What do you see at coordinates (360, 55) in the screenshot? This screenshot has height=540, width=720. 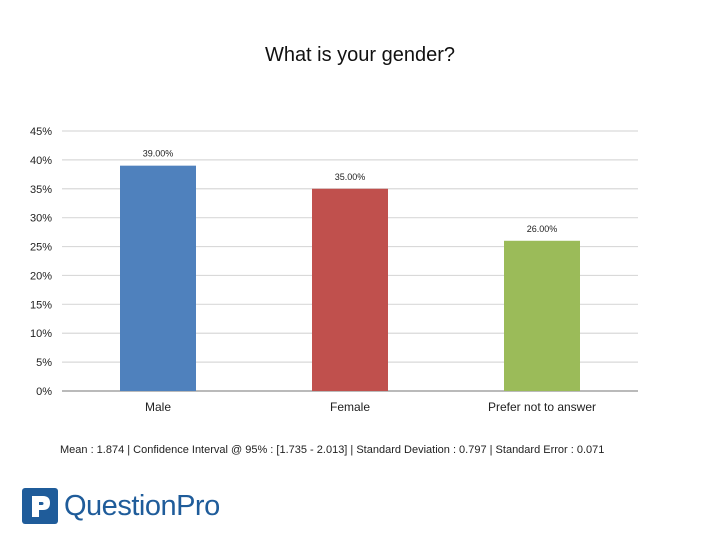 I see `chart-title: What is your gender?` at bounding box center [360, 55].